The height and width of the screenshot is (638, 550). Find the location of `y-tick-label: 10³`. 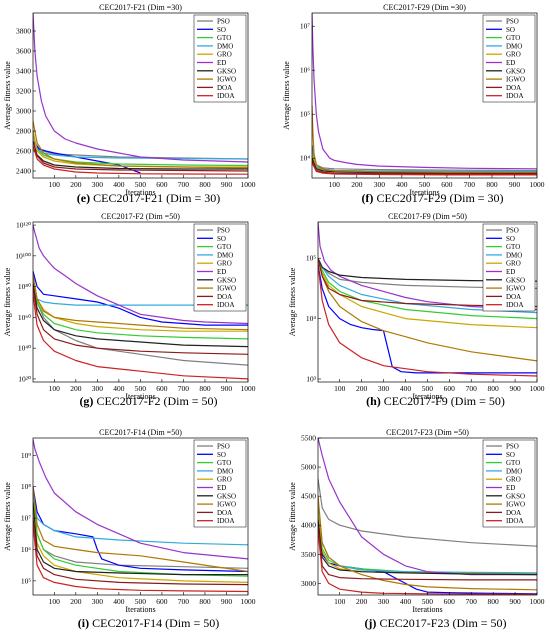

y-tick-label: 10³ is located at coordinates (311, 378).